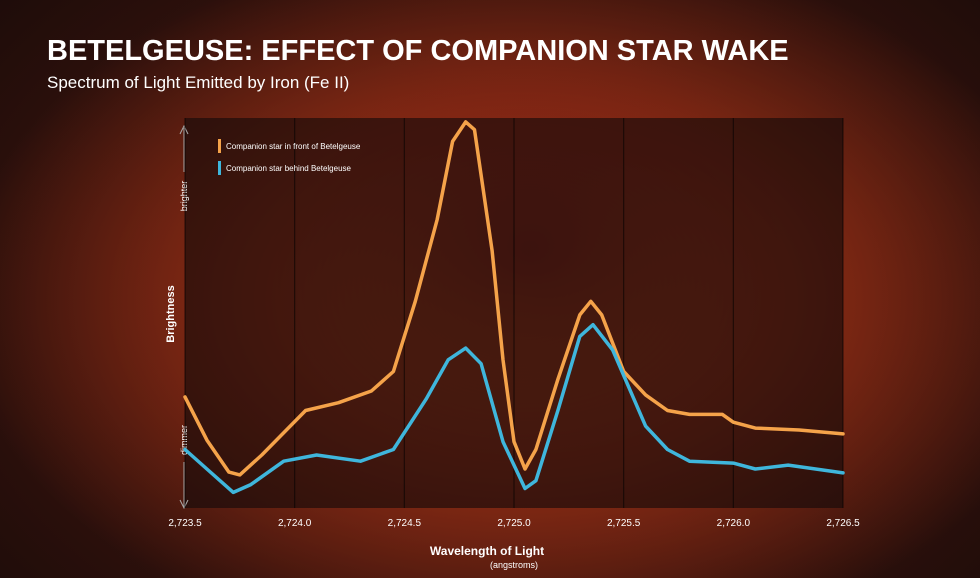  I want to click on x-tick-label: 2,724.0, so click(295, 523).